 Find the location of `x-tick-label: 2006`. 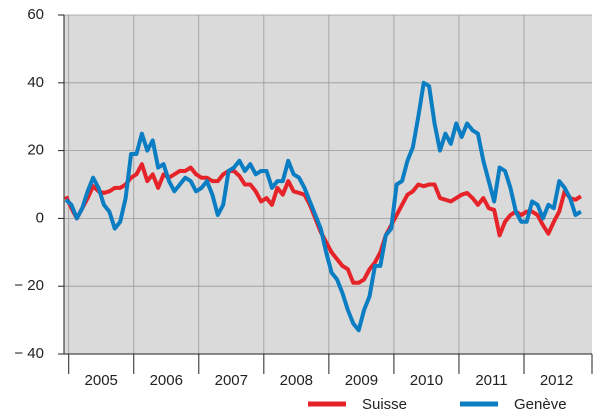

x-tick-label: 2006 is located at coordinates (166, 380).